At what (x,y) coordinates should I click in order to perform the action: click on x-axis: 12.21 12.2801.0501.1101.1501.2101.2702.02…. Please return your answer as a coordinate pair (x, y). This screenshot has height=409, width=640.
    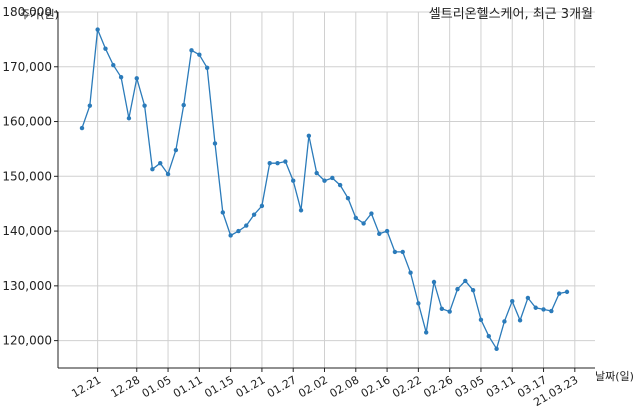
    Looking at the image, I should click on (326, 388).